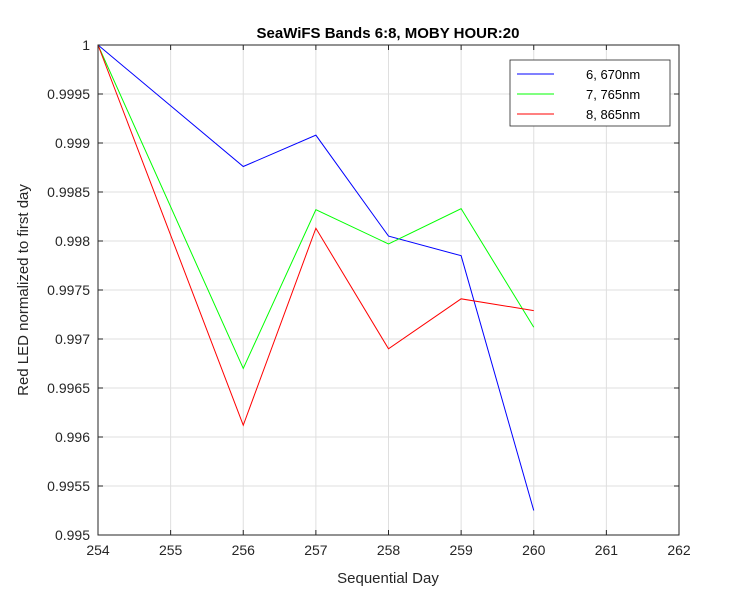 The height and width of the screenshot is (600, 750). I want to click on x-axis-title: Sequential Day, so click(388, 578).